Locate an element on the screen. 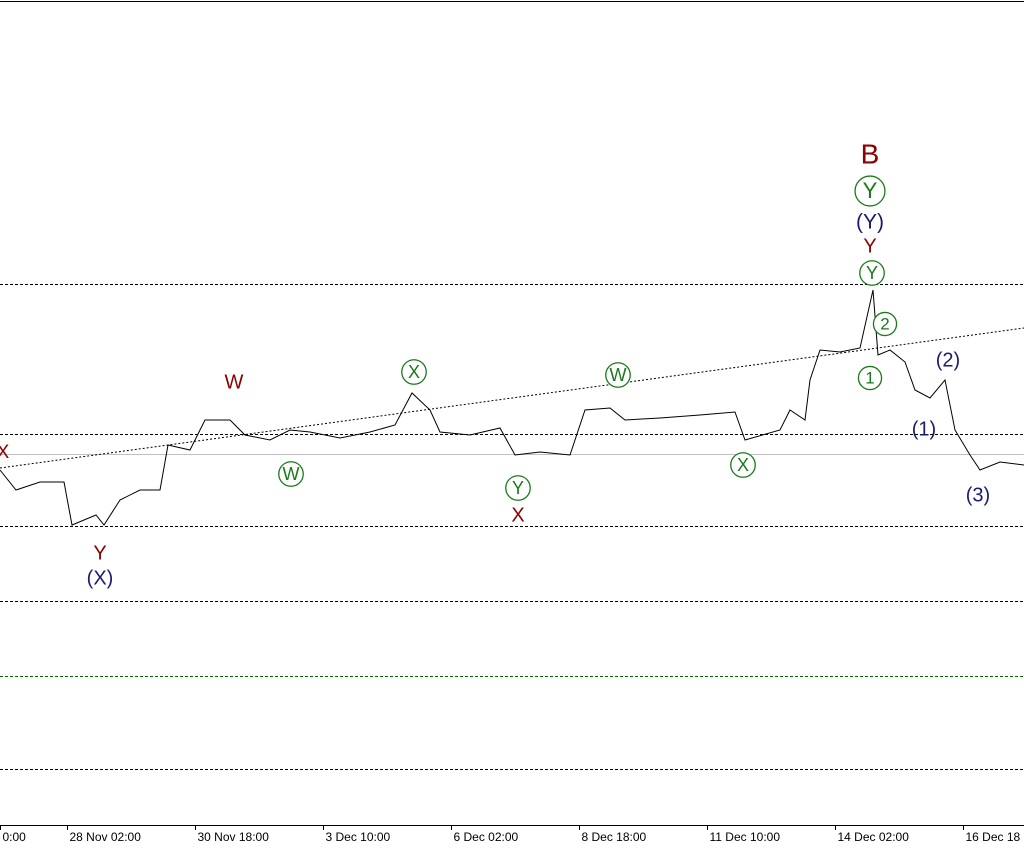  x-tick-label: 14 Dec 02:00 is located at coordinates (874, 837).